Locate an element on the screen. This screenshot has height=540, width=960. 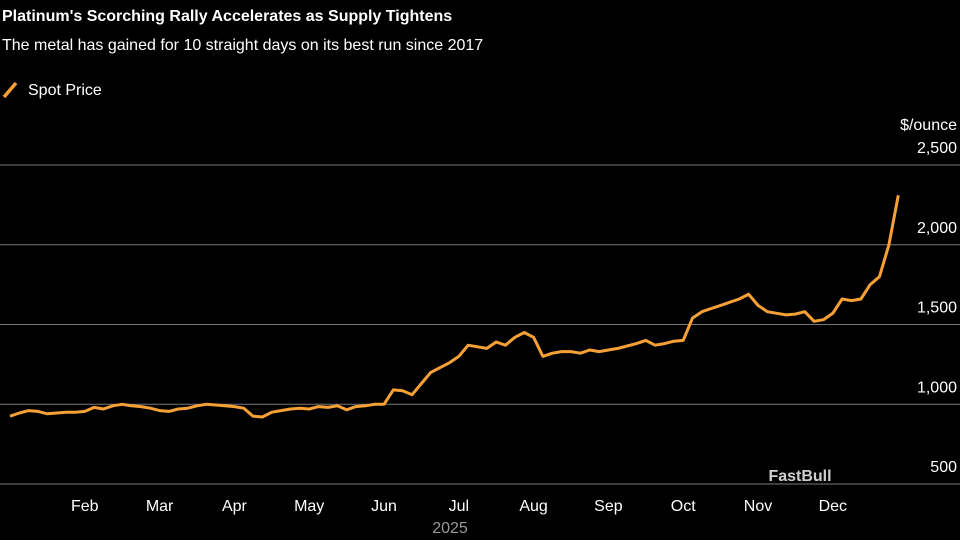
x-tick-label: Feb is located at coordinates (85, 506).